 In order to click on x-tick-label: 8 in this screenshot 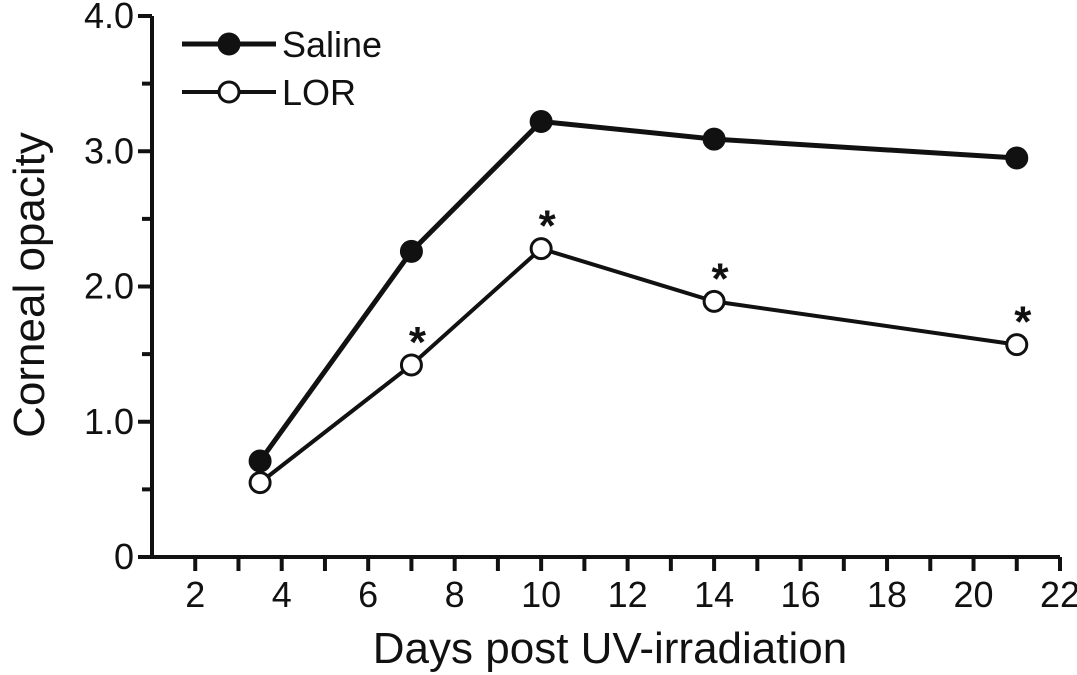, I will do `click(455, 594)`.